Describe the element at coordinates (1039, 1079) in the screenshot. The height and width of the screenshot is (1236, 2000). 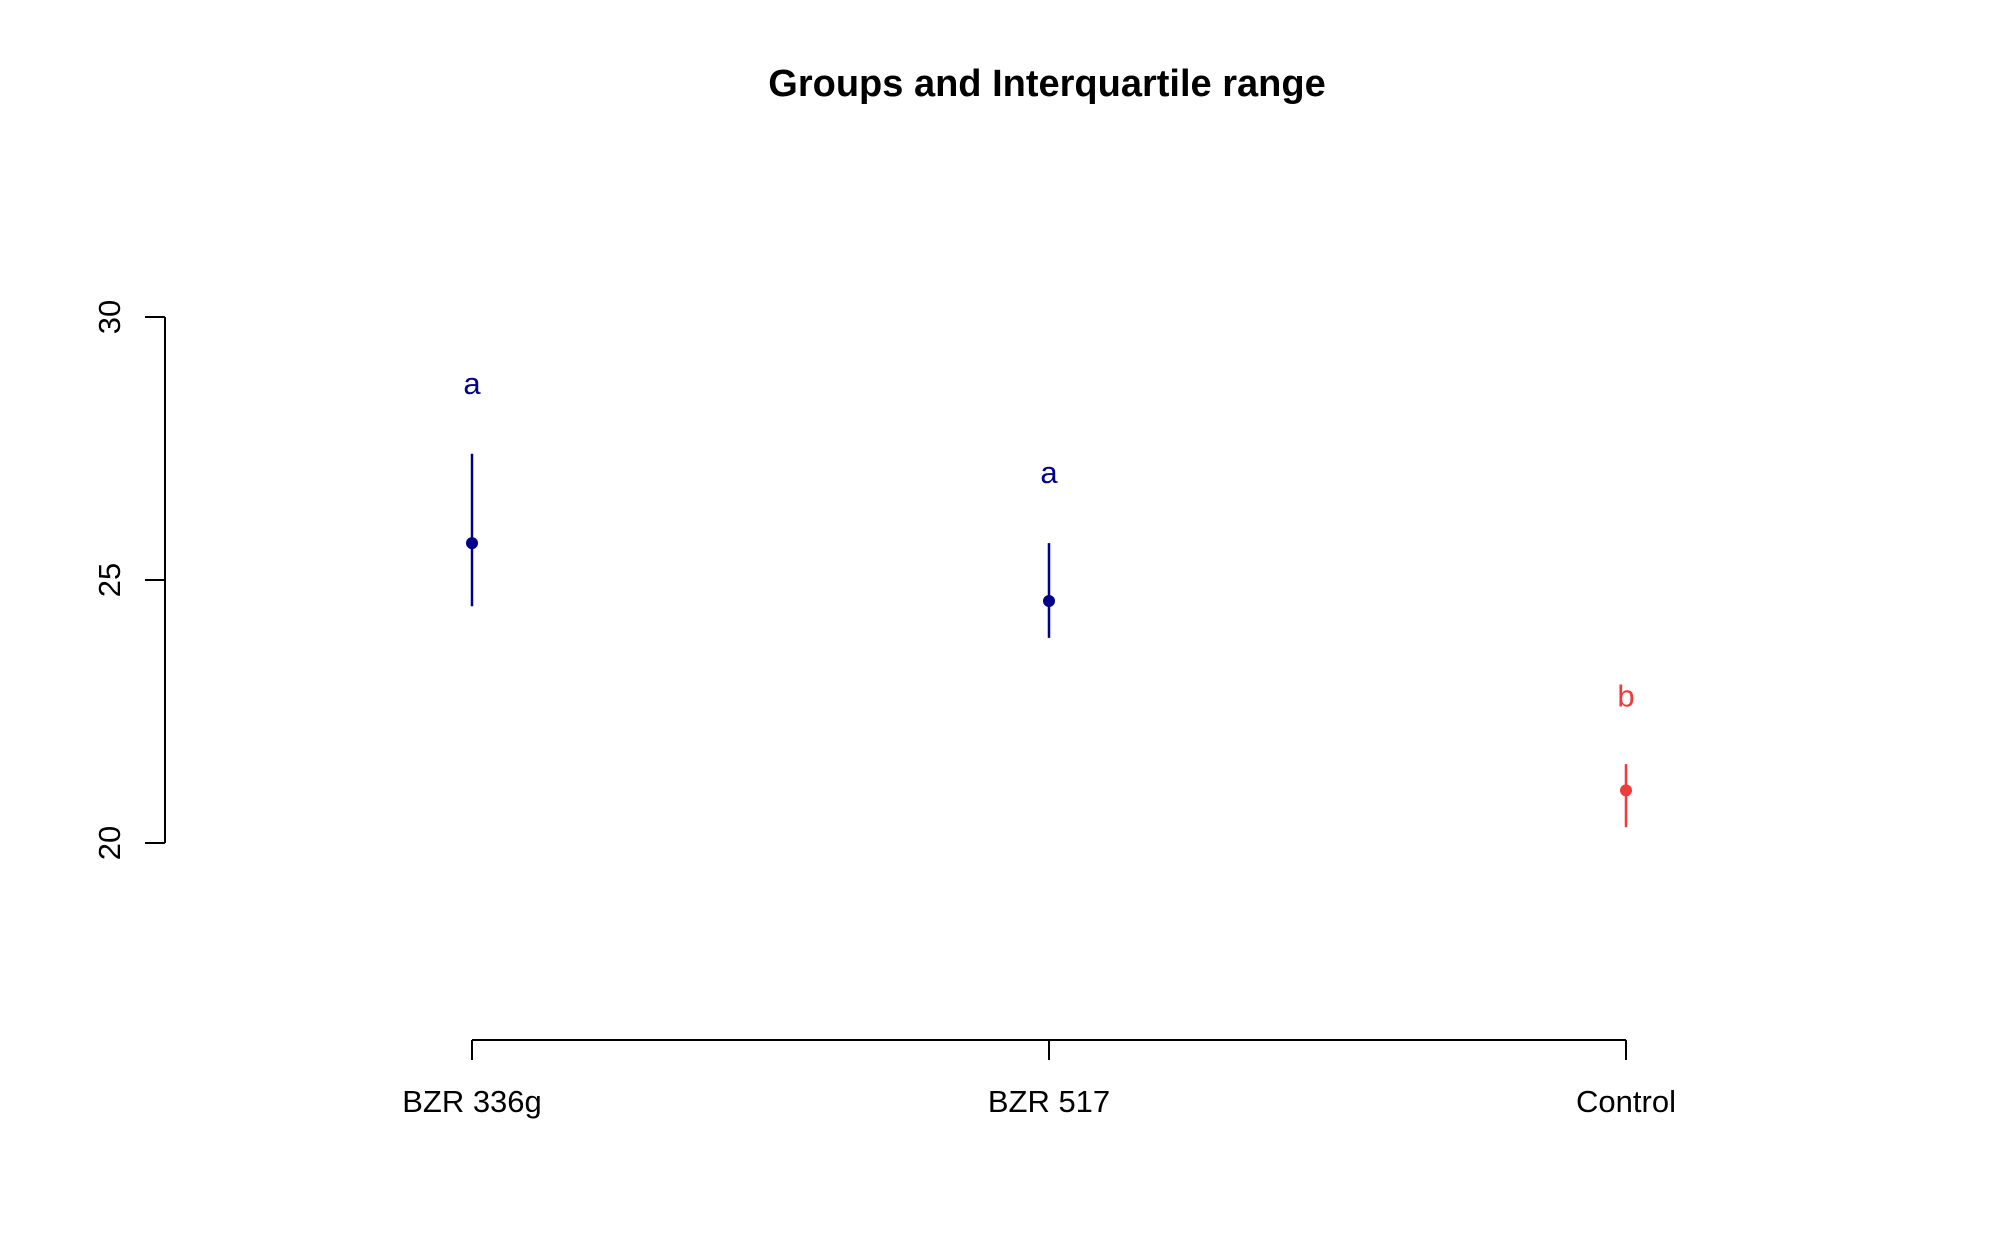
I see `x-axis: BZR 336g BZR 517 Control` at that location.